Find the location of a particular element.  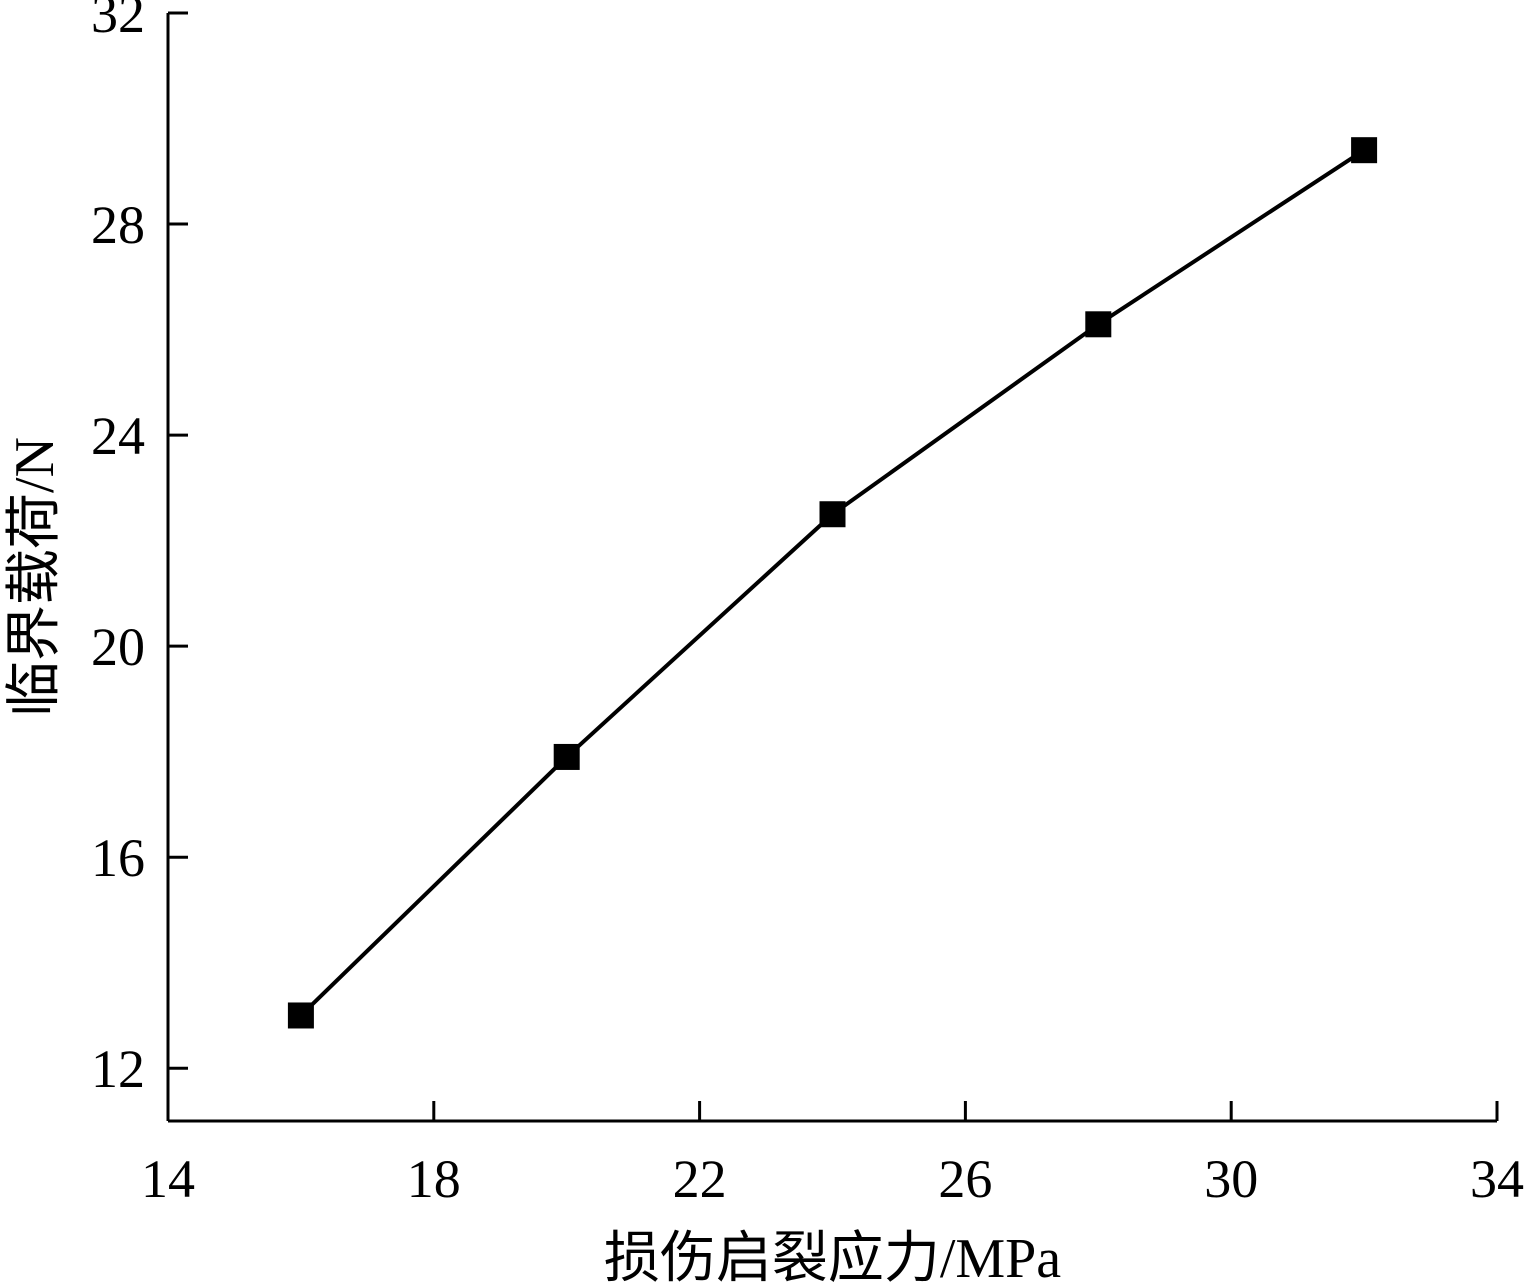

y-tick-label: 28 is located at coordinates (118, 225).